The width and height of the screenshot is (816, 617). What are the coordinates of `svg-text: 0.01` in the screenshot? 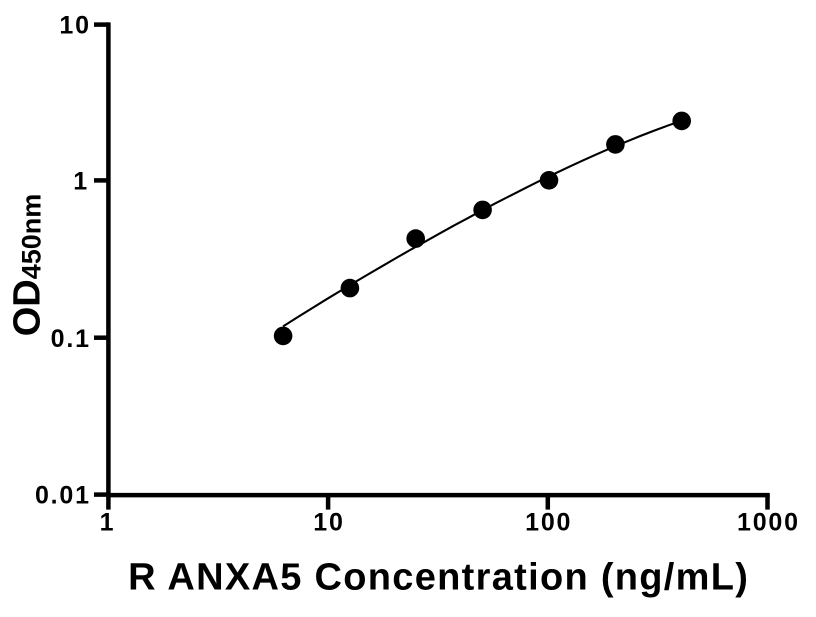 It's located at (63, 496).